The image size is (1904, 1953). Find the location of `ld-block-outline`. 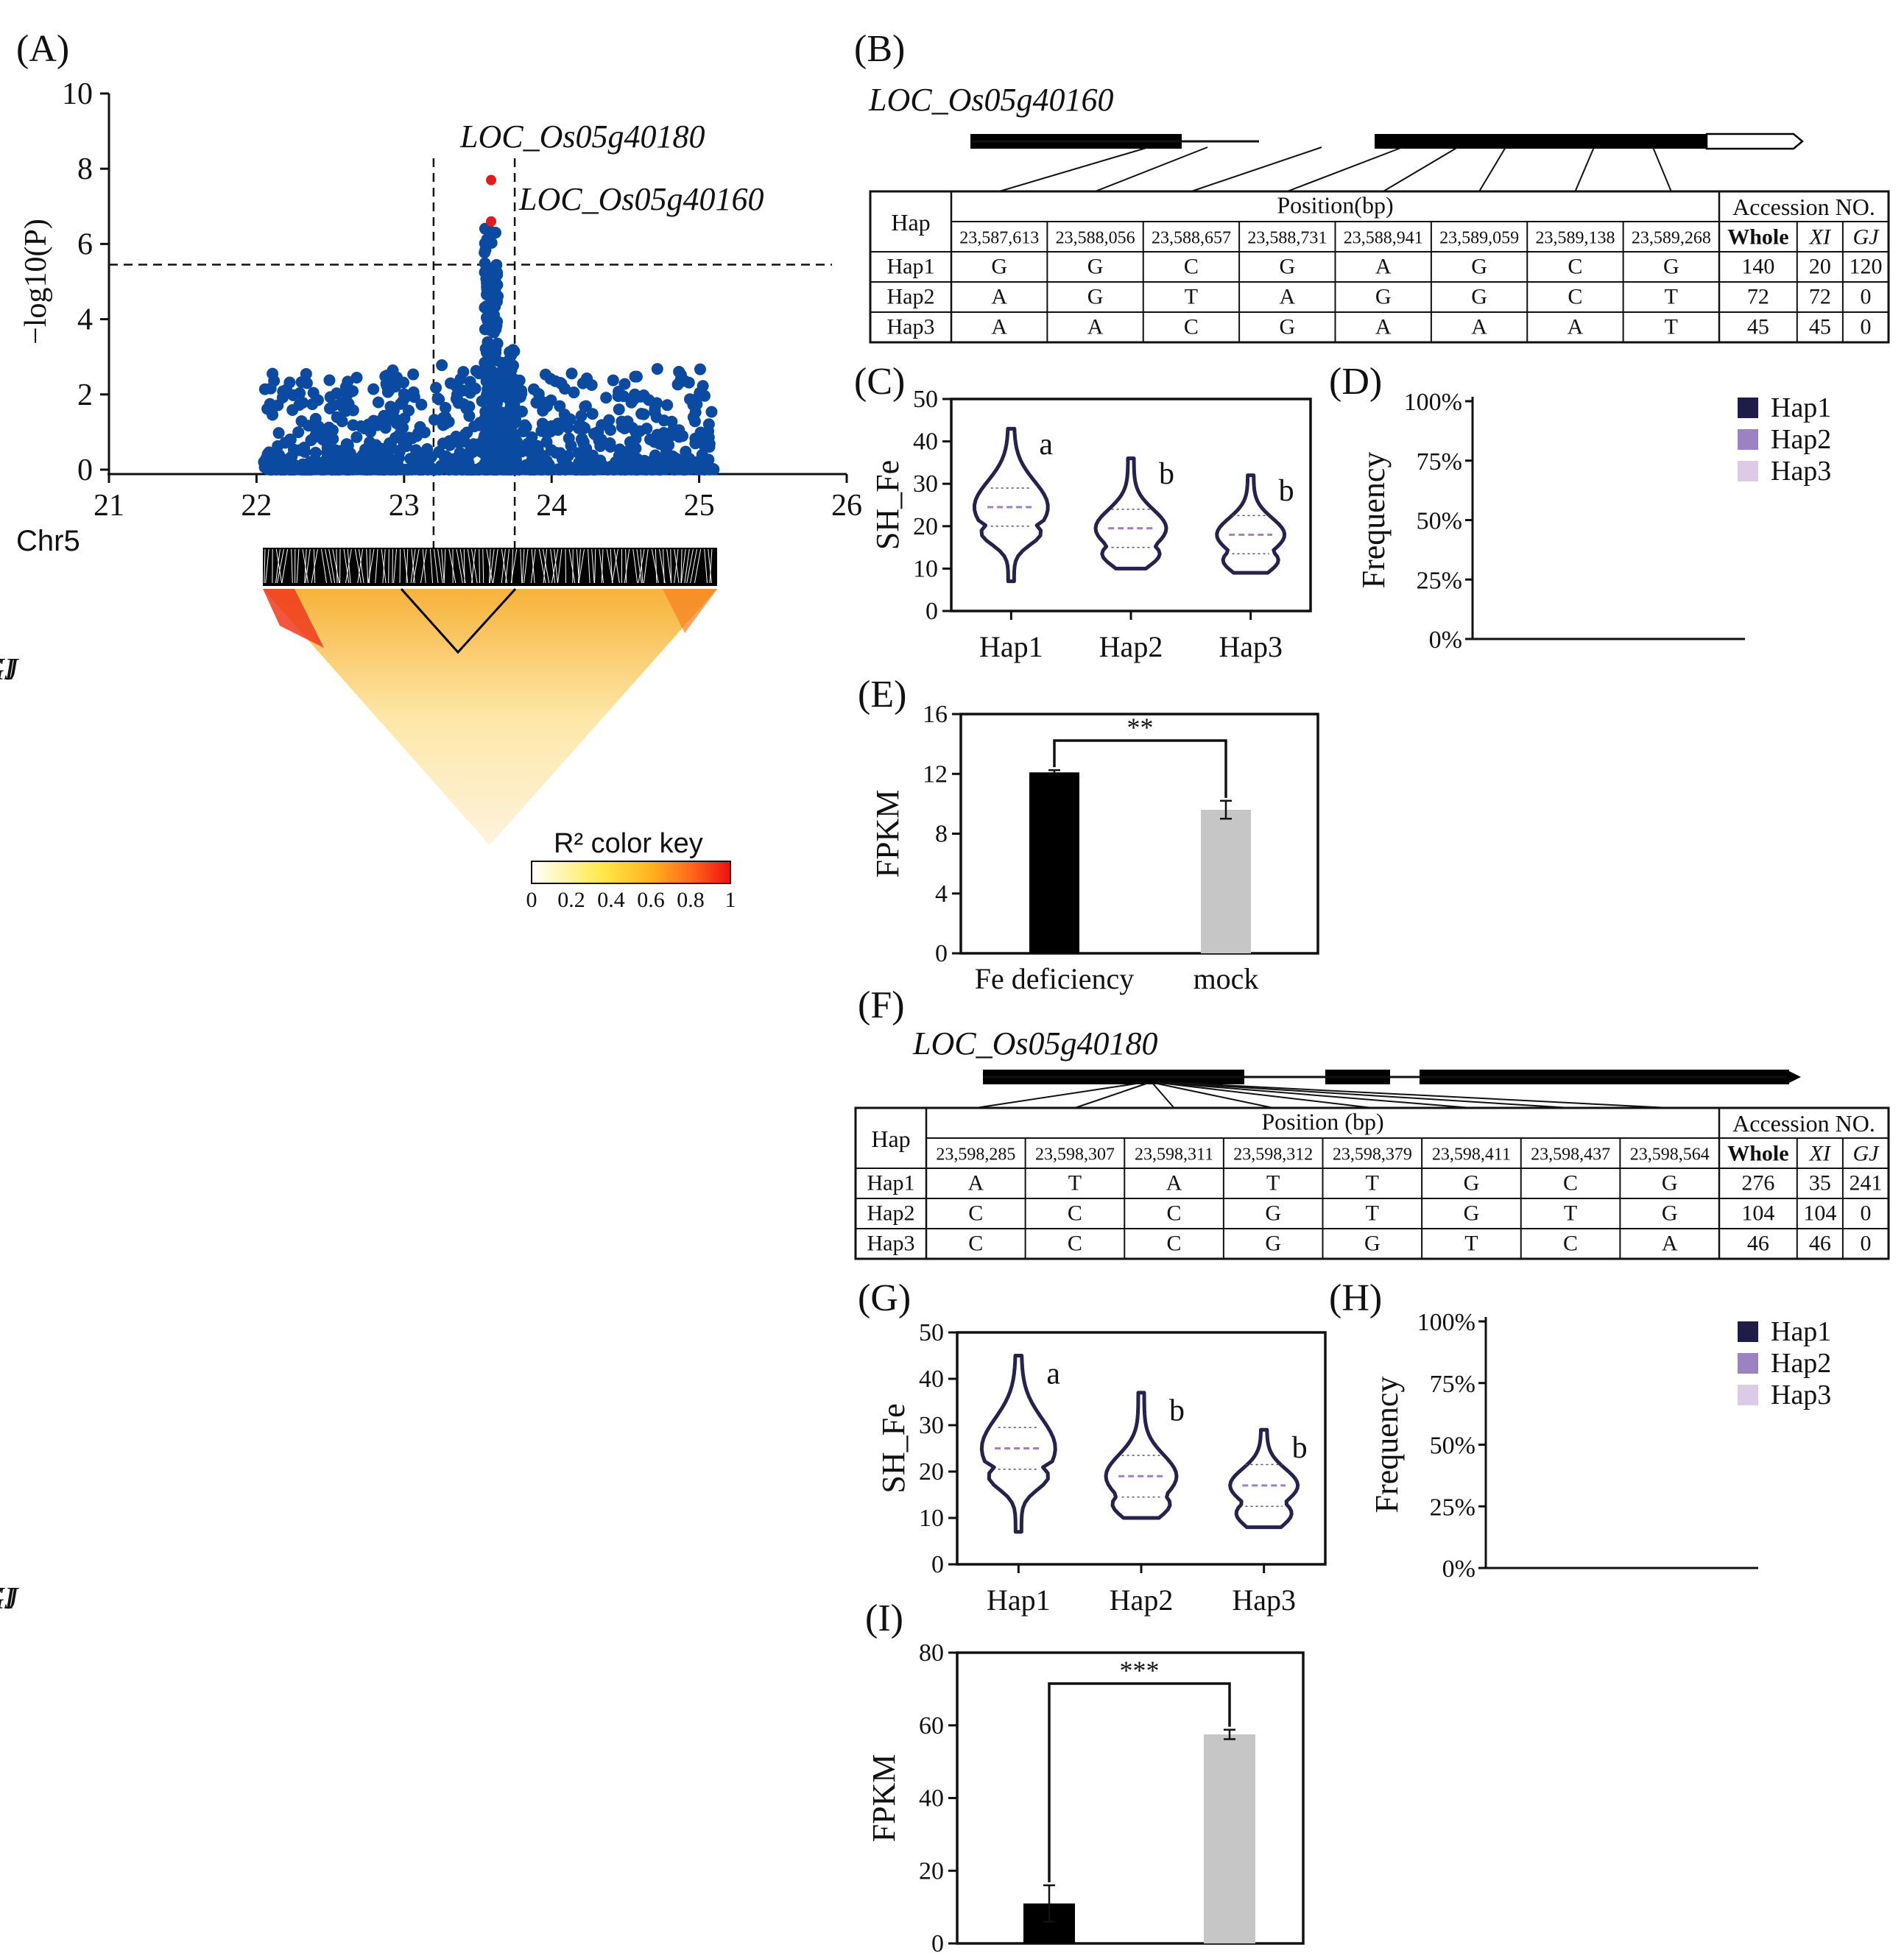

ld-block-outline is located at coordinates (459, 621).